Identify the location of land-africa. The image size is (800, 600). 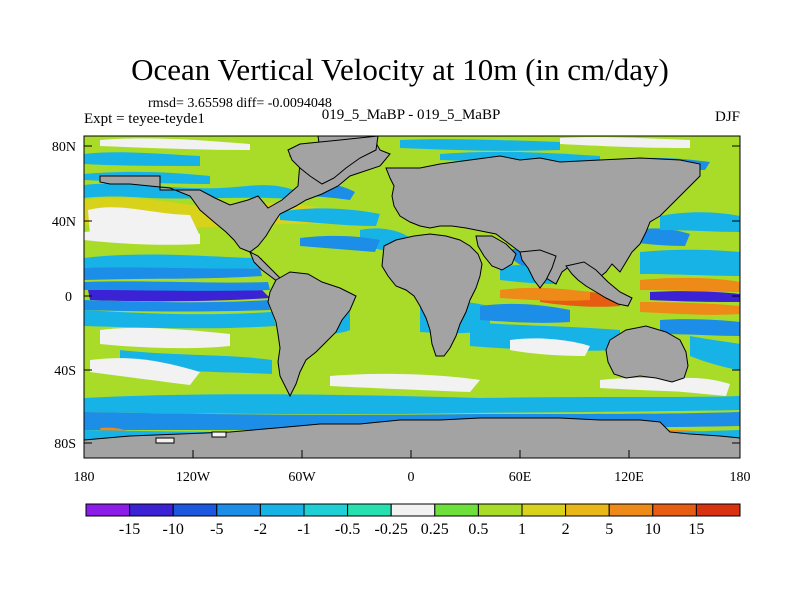
(432, 295).